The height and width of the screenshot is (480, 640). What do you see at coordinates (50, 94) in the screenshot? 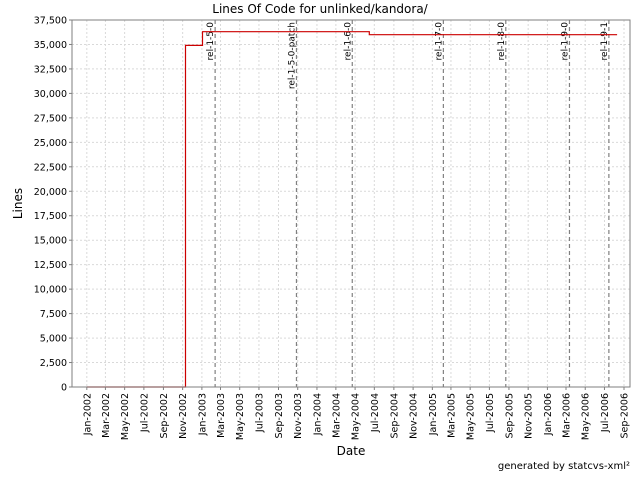
I see `y-tick-label: 30,000` at bounding box center [50, 94].